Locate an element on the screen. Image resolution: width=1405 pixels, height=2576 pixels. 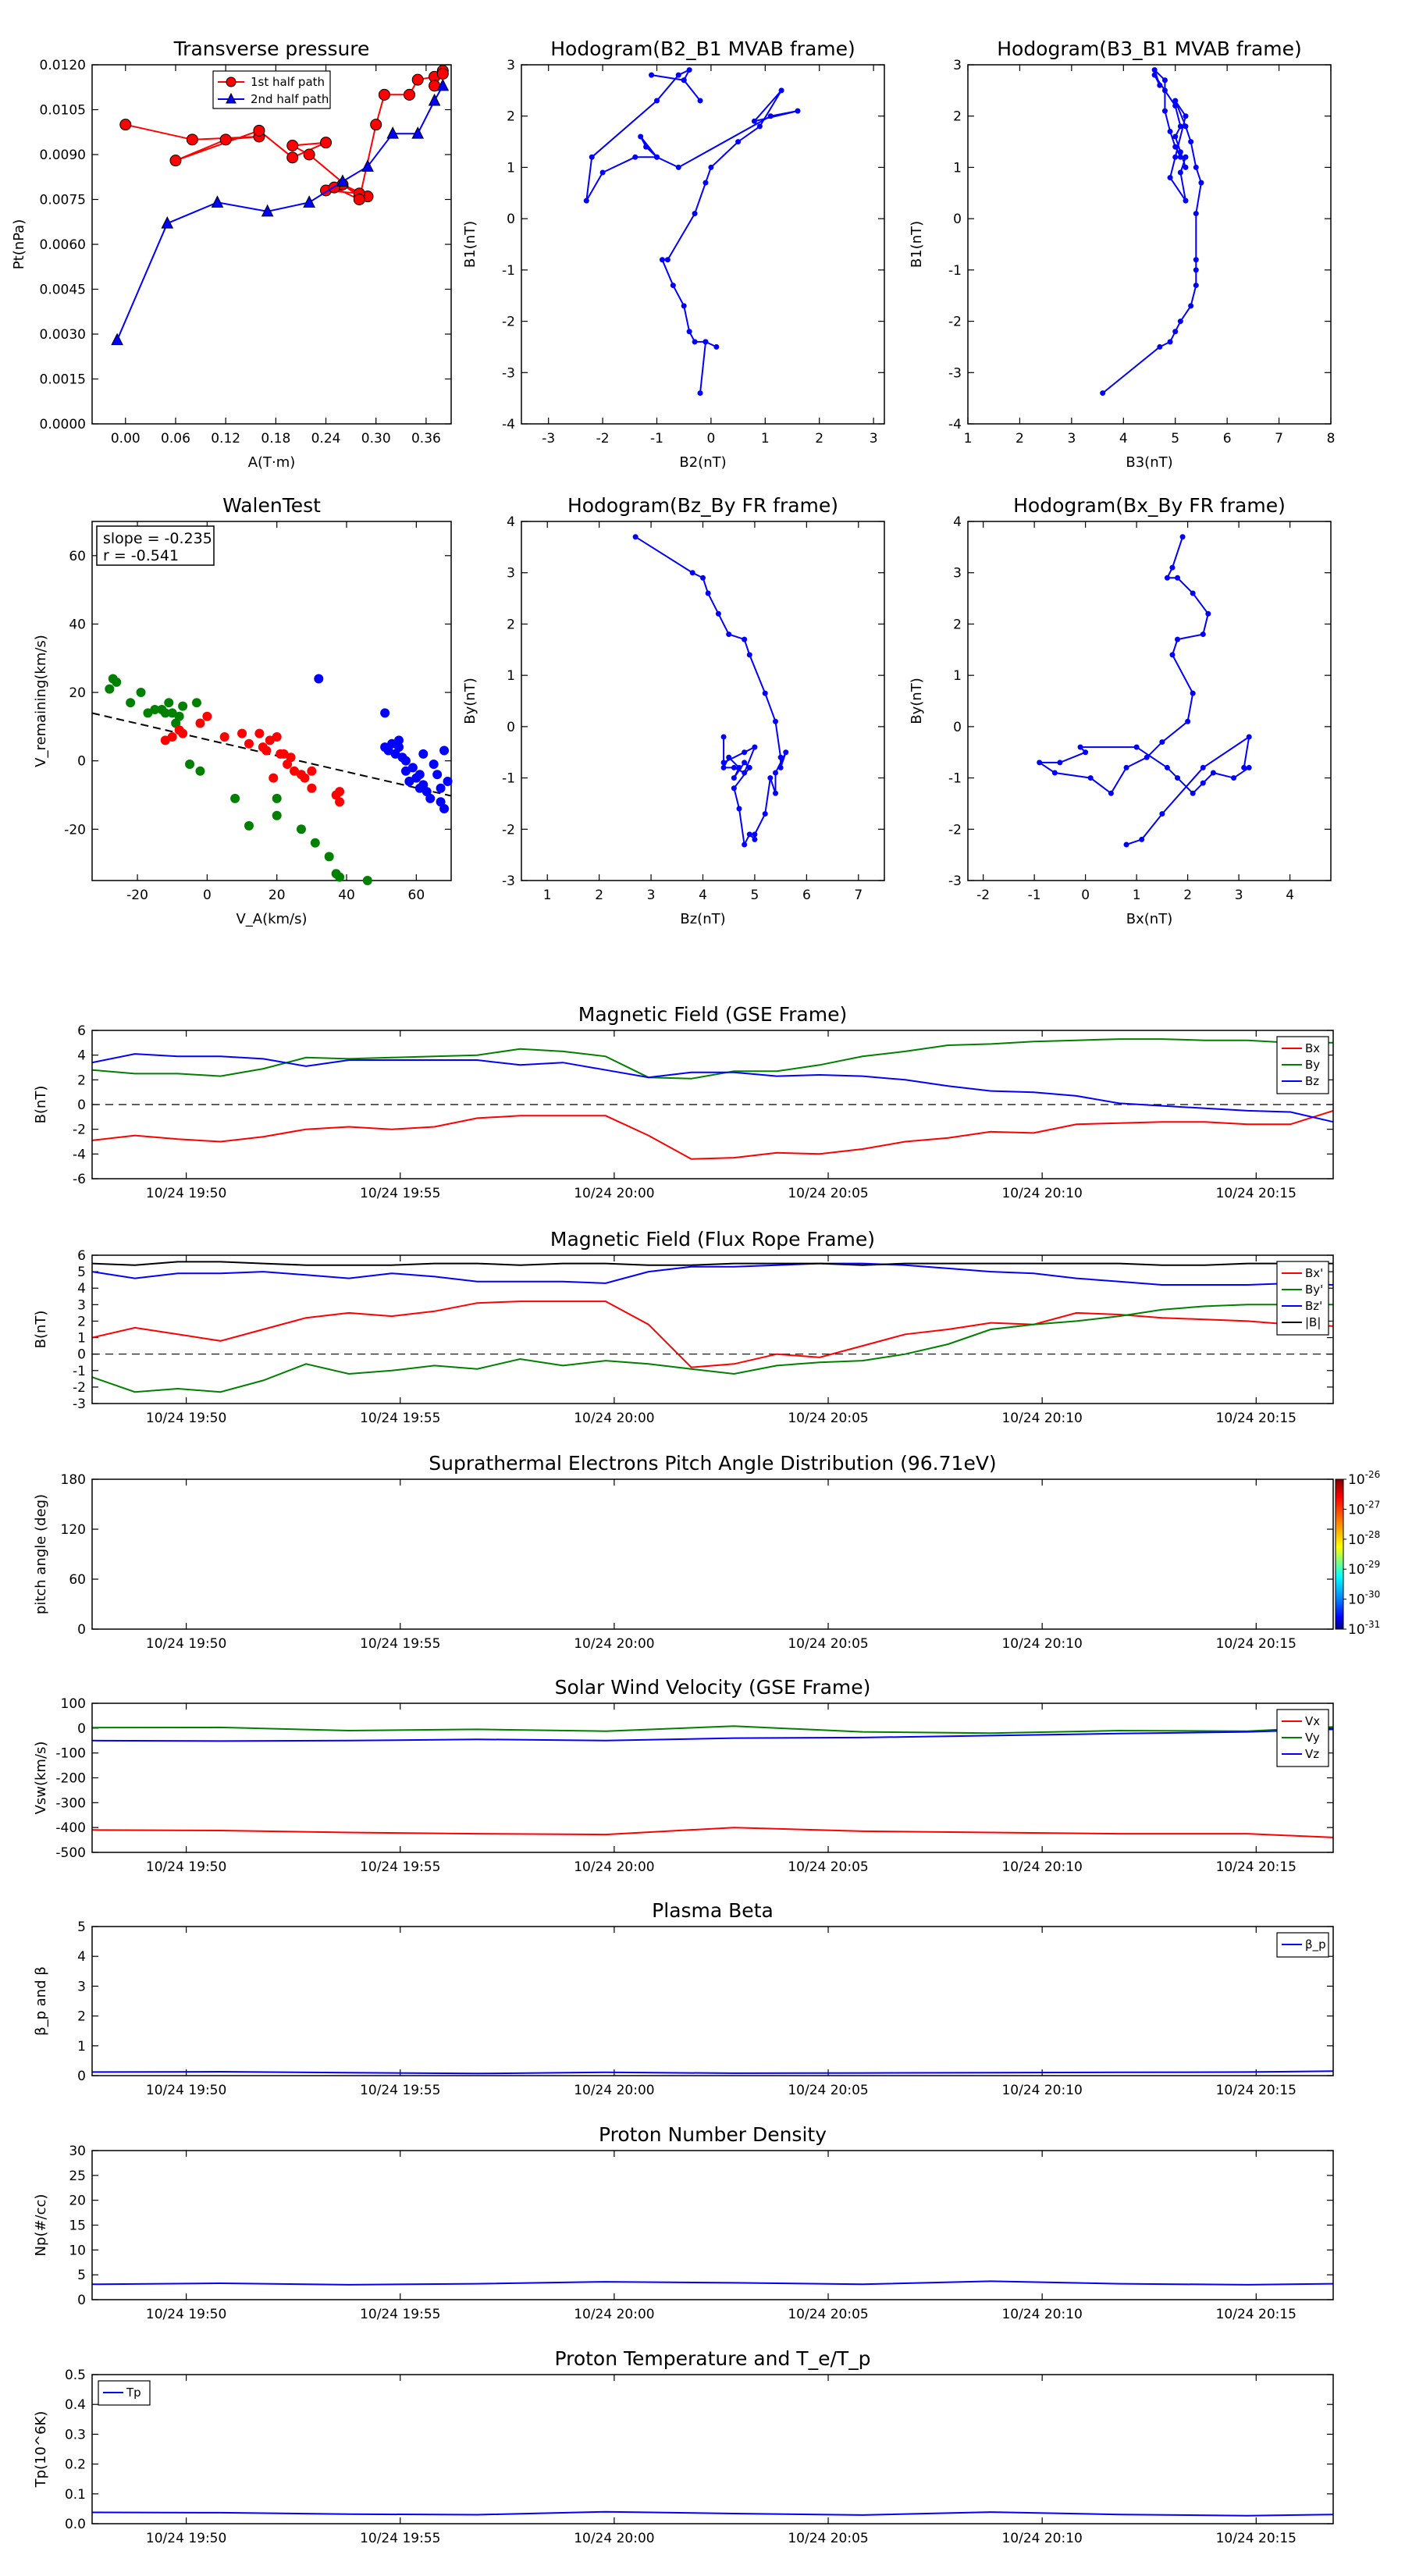
tpp-ytick-label: 0.4 is located at coordinates (76, 2405).